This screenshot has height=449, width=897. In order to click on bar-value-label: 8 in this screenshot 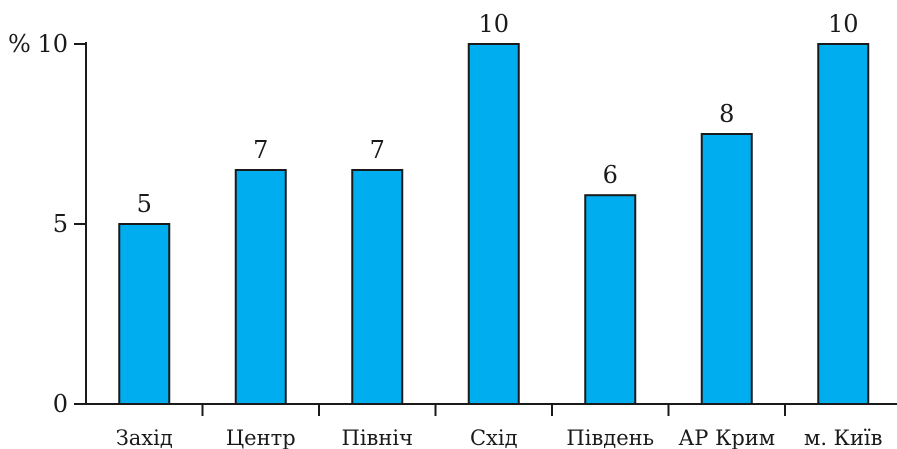, I will do `click(726, 114)`.